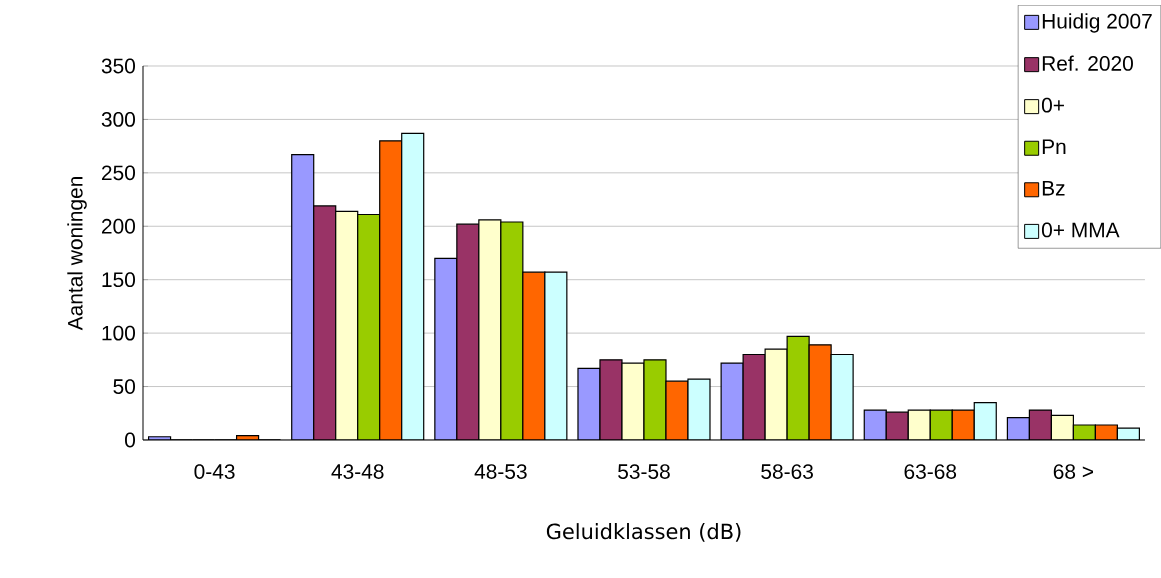 The height and width of the screenshot is (578, 1161). What do you see at coordinates (787, 471) in the screenshot?
I see `x-tick-label: 58-63` at bounding box center [787, 471].